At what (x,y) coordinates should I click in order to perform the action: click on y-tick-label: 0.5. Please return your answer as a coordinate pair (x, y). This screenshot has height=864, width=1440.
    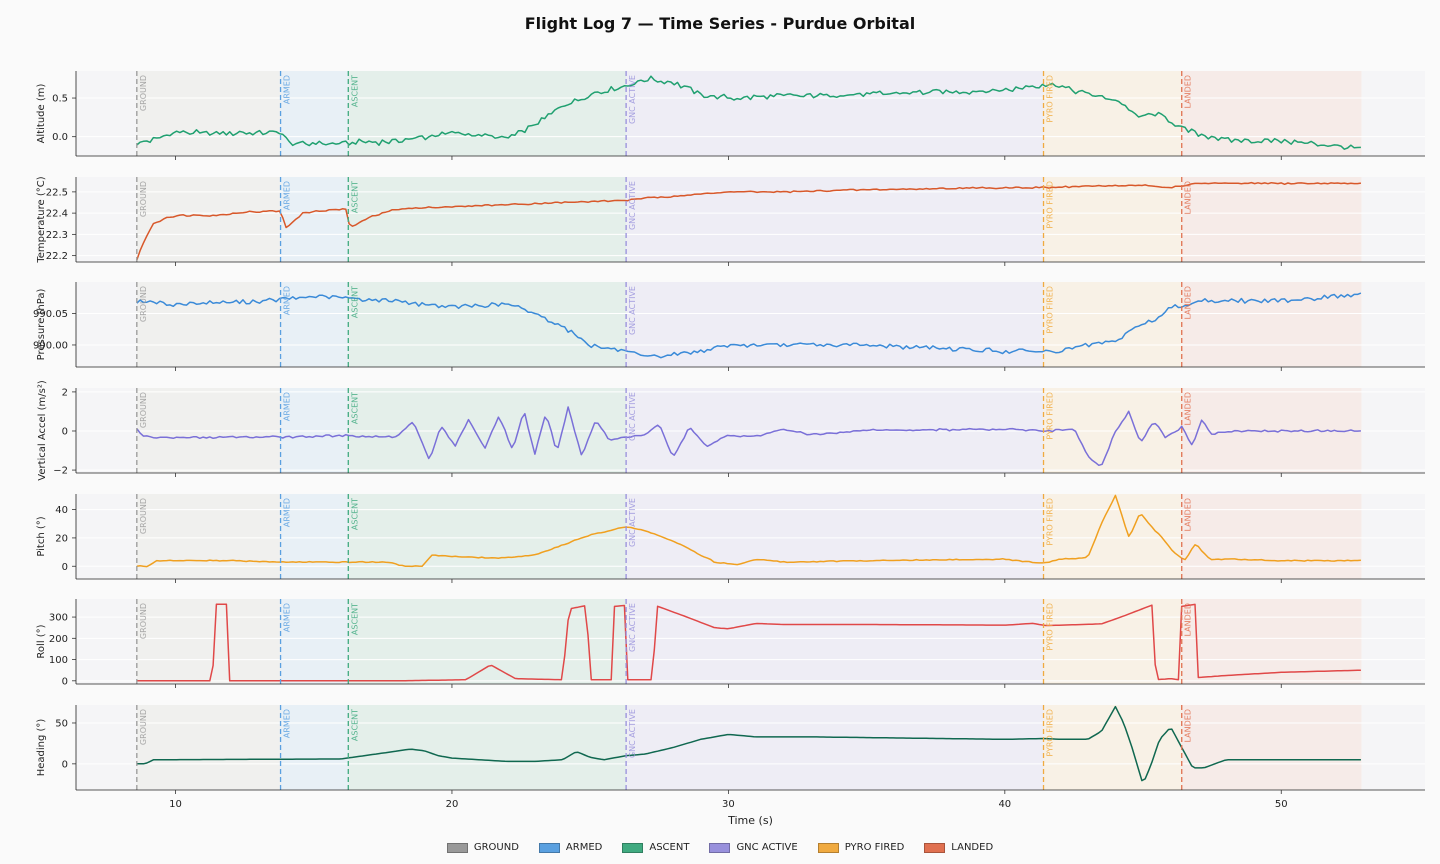
    Looking at the image, I should click on (60, 99).